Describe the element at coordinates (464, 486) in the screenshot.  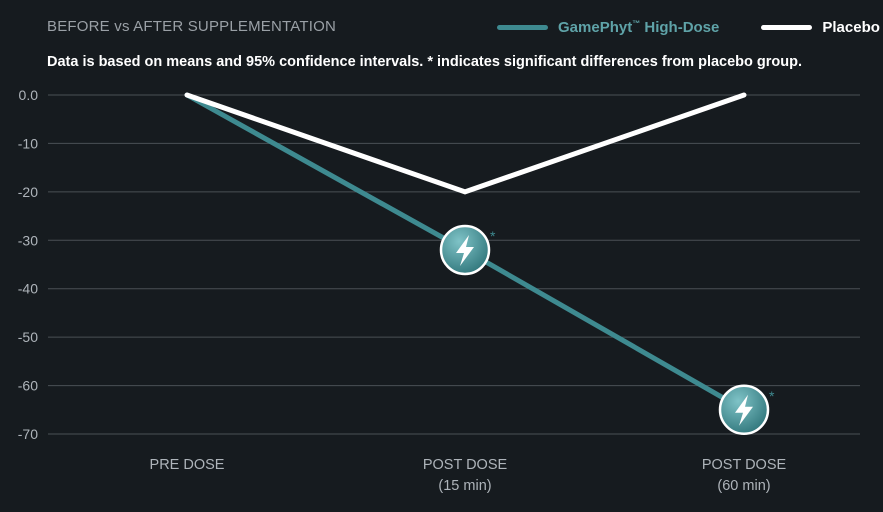
I see `x-tick-label: (15 min)` at that location.